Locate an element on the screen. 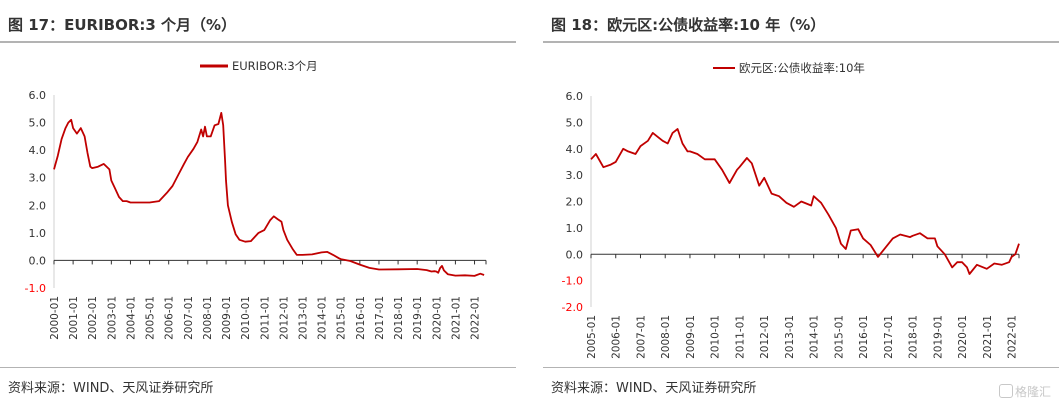 Image resolution: width=1059 pixels, height=407 pixels. x-tick-label: 2001-01 is located at coordinates (74, 318).